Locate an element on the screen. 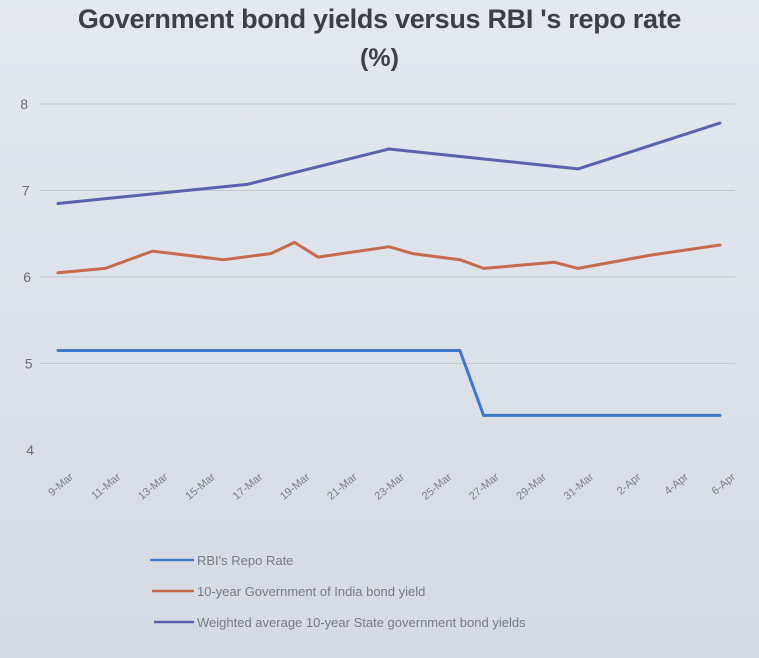 The height and width of the screenshot is (658, 759). x-tick-label: 11-Mar is located at coordinates (106, 486).